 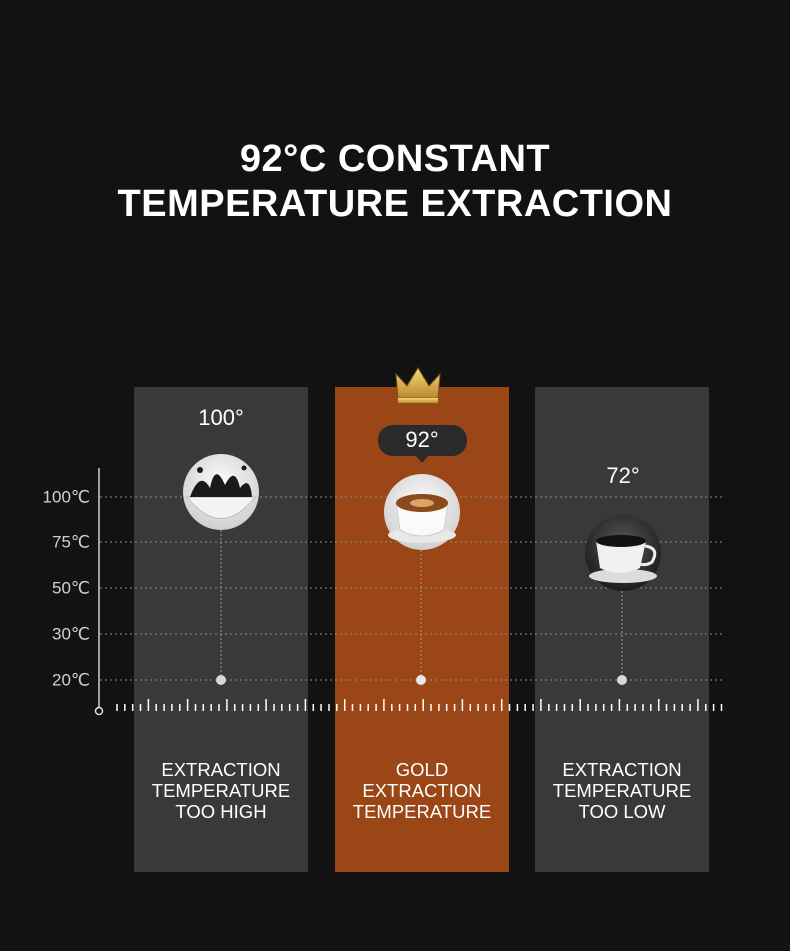 What do you see at coordinates (221, 492) in the screenshot?
I see `splash-cup-image` at bounding box center [221, 492].